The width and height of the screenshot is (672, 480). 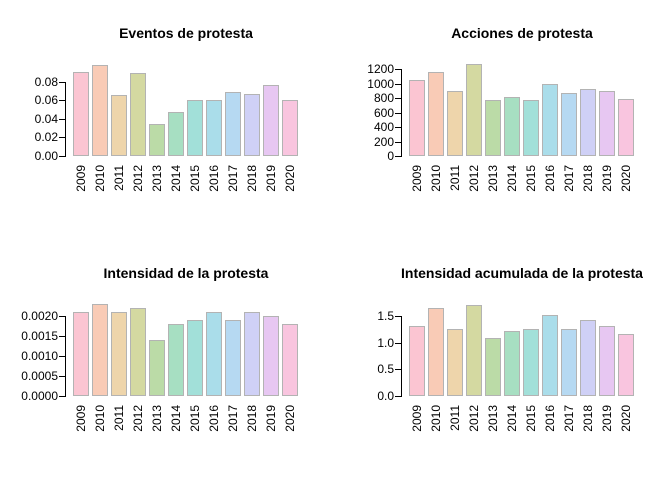 I want to click on y-tick-label: 0.00, so click(x=46, y=156).